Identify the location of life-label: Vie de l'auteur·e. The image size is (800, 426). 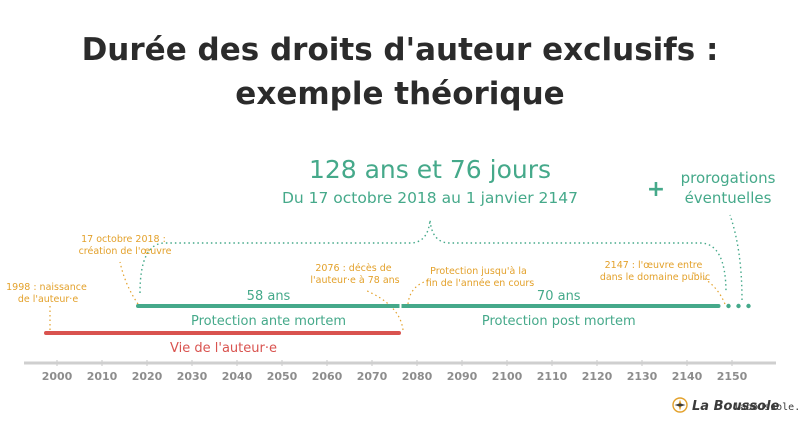
(223, 348).